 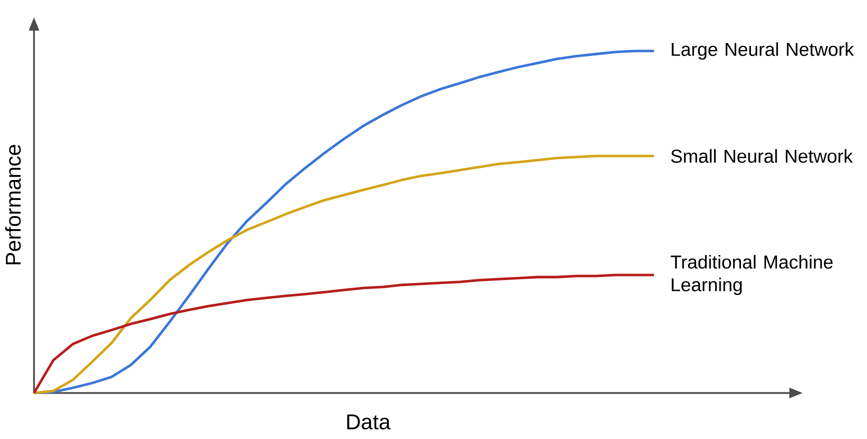 I want to click on series-label: Small Neural Network, so click(x=762, y=156).